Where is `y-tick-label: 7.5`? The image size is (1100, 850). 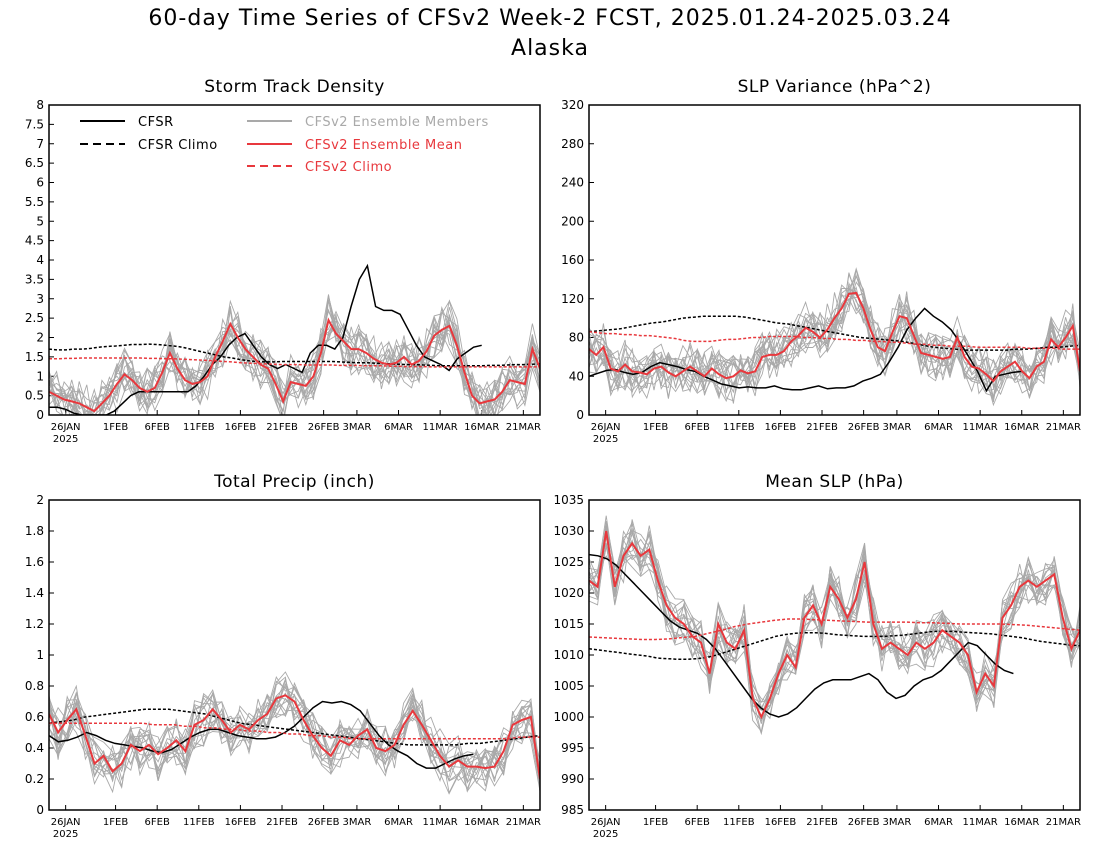
y-tick-label: 7.5 is located at coordinates (34, 124).